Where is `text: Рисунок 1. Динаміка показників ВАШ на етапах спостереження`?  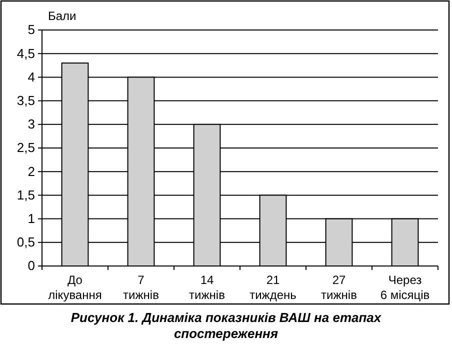 text: Рисунок 1. Динаміка показників ВАШ на етапах спостереження is located at coordinates (226, 325).